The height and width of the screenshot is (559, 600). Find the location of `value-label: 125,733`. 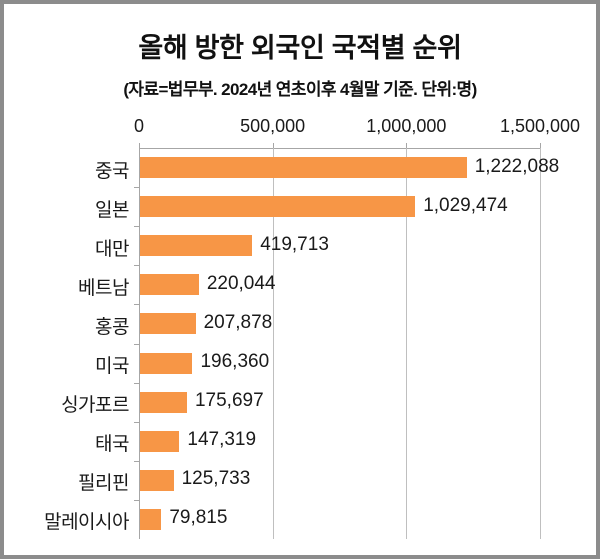

value-label: 125,733 is located at coordinates (216, 479).